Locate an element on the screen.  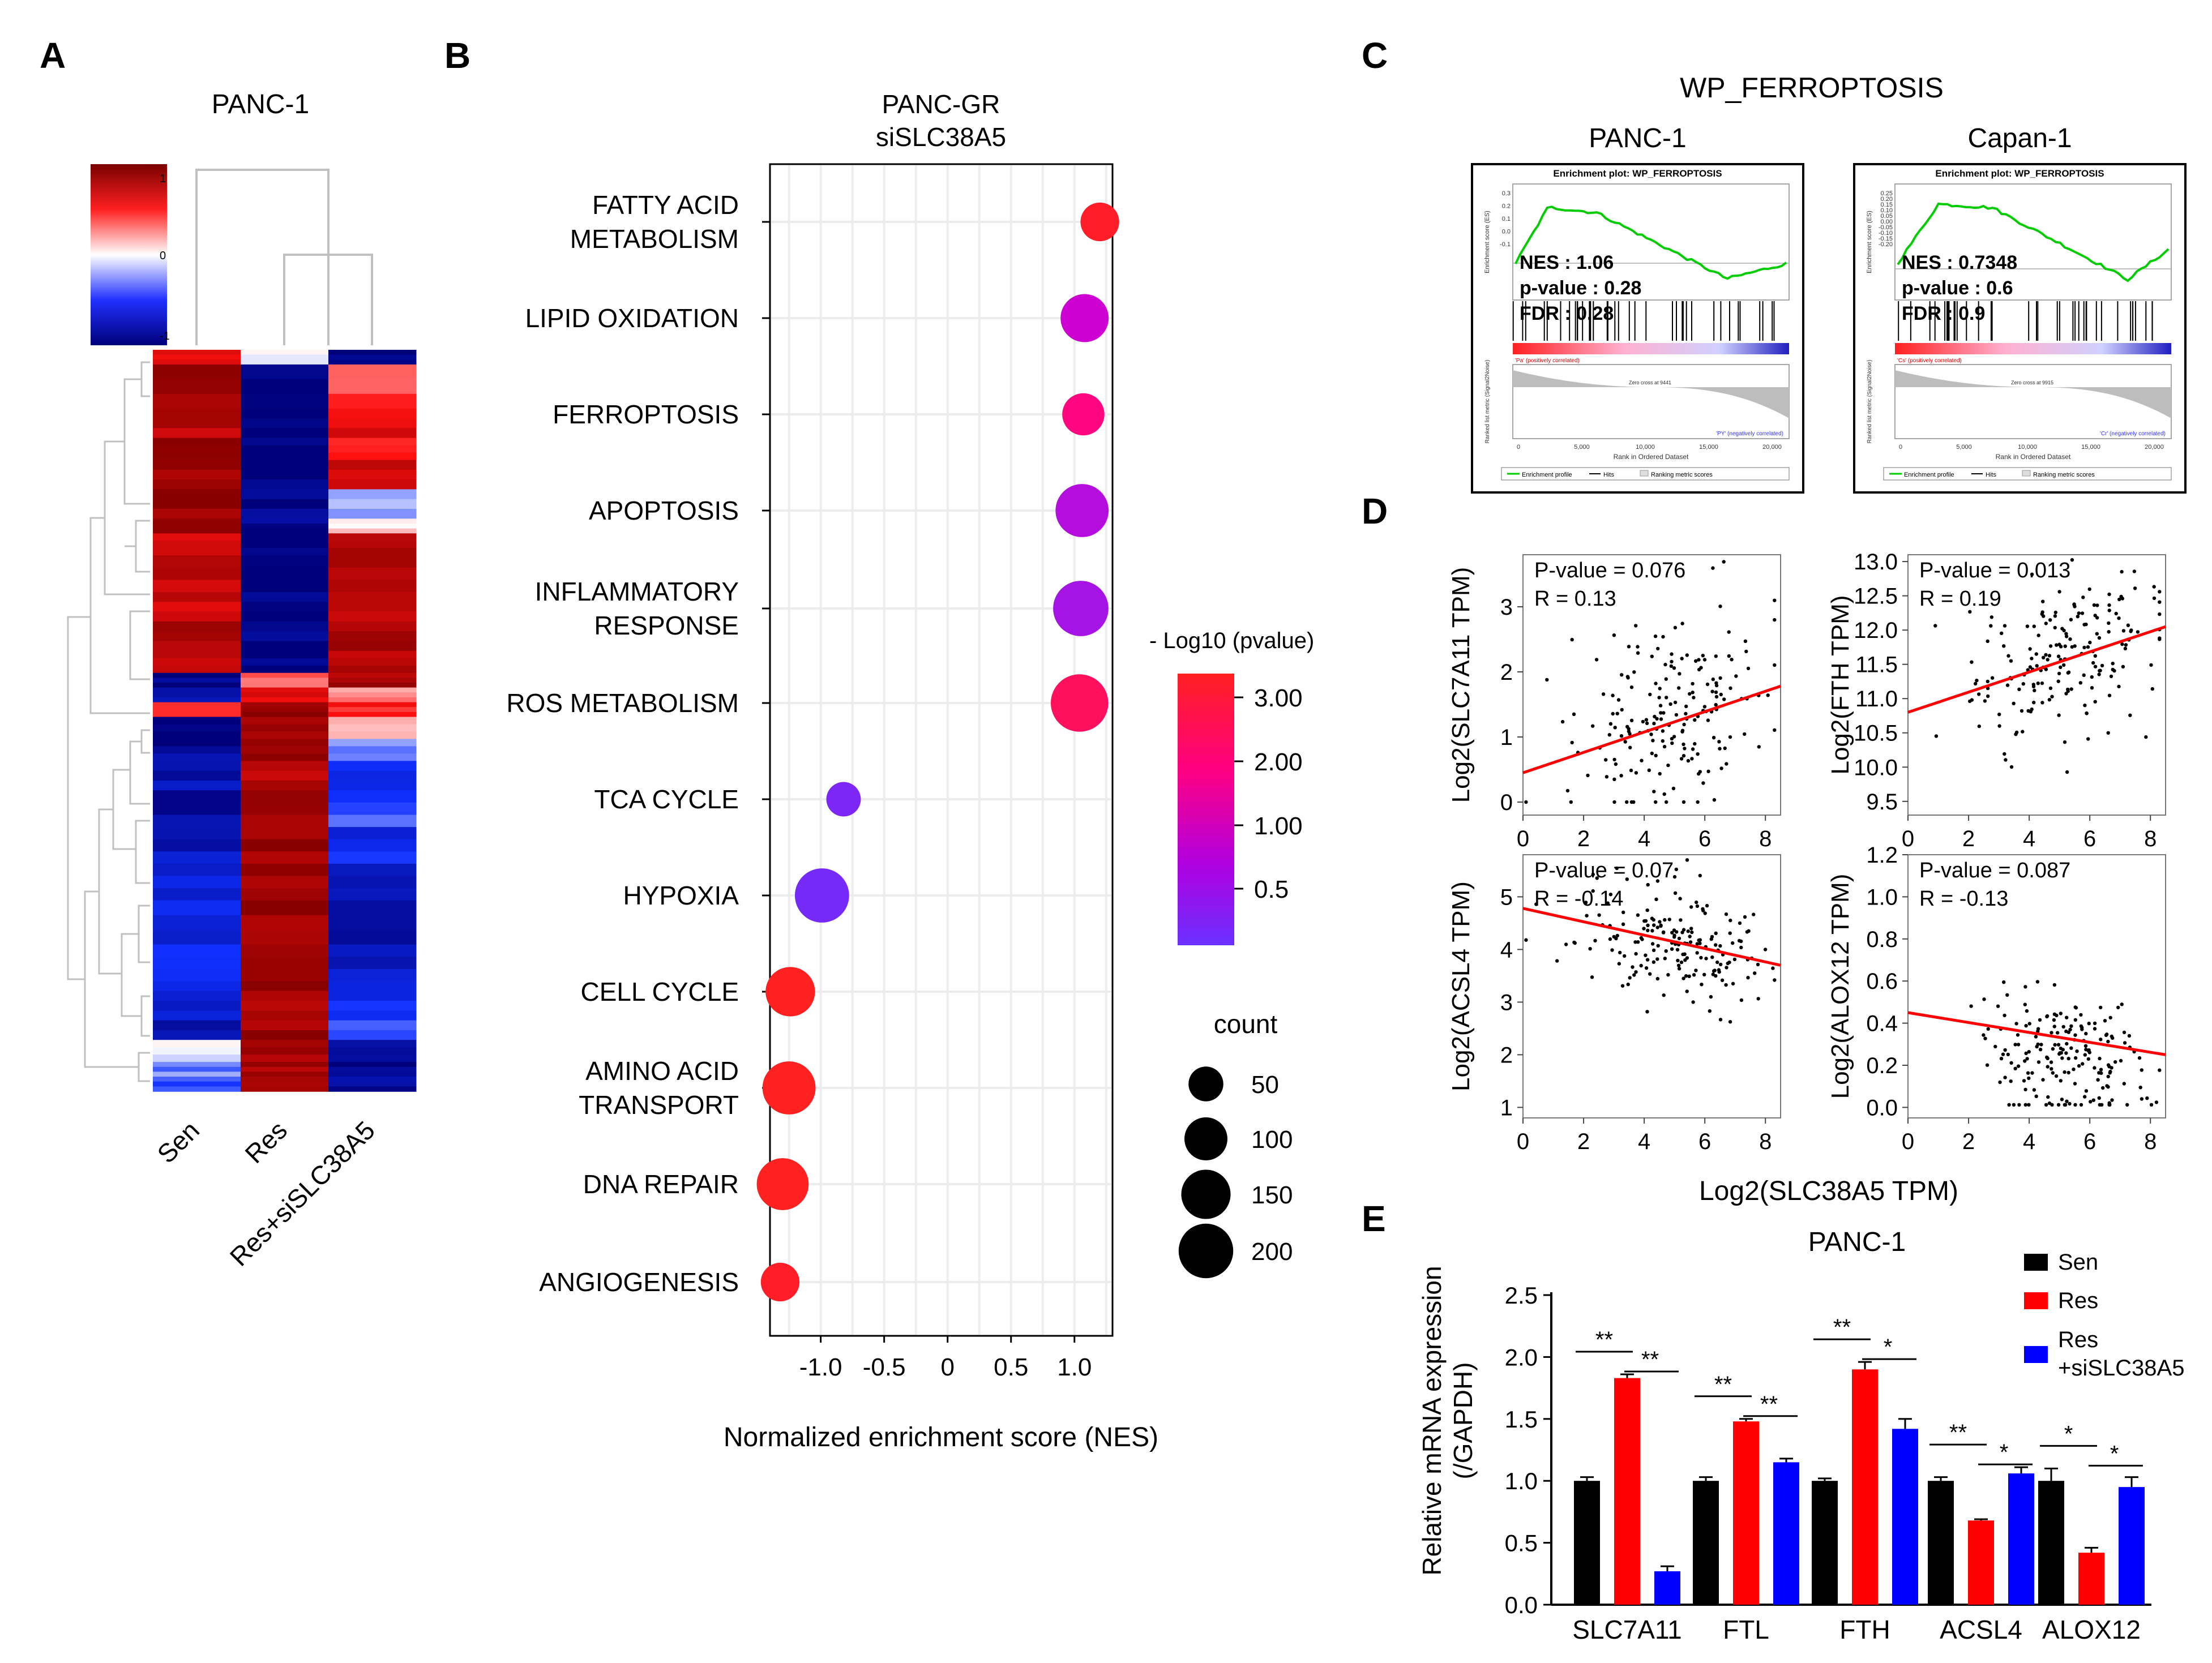
size-legend-title: count is located at coordinates (1246, 1024).